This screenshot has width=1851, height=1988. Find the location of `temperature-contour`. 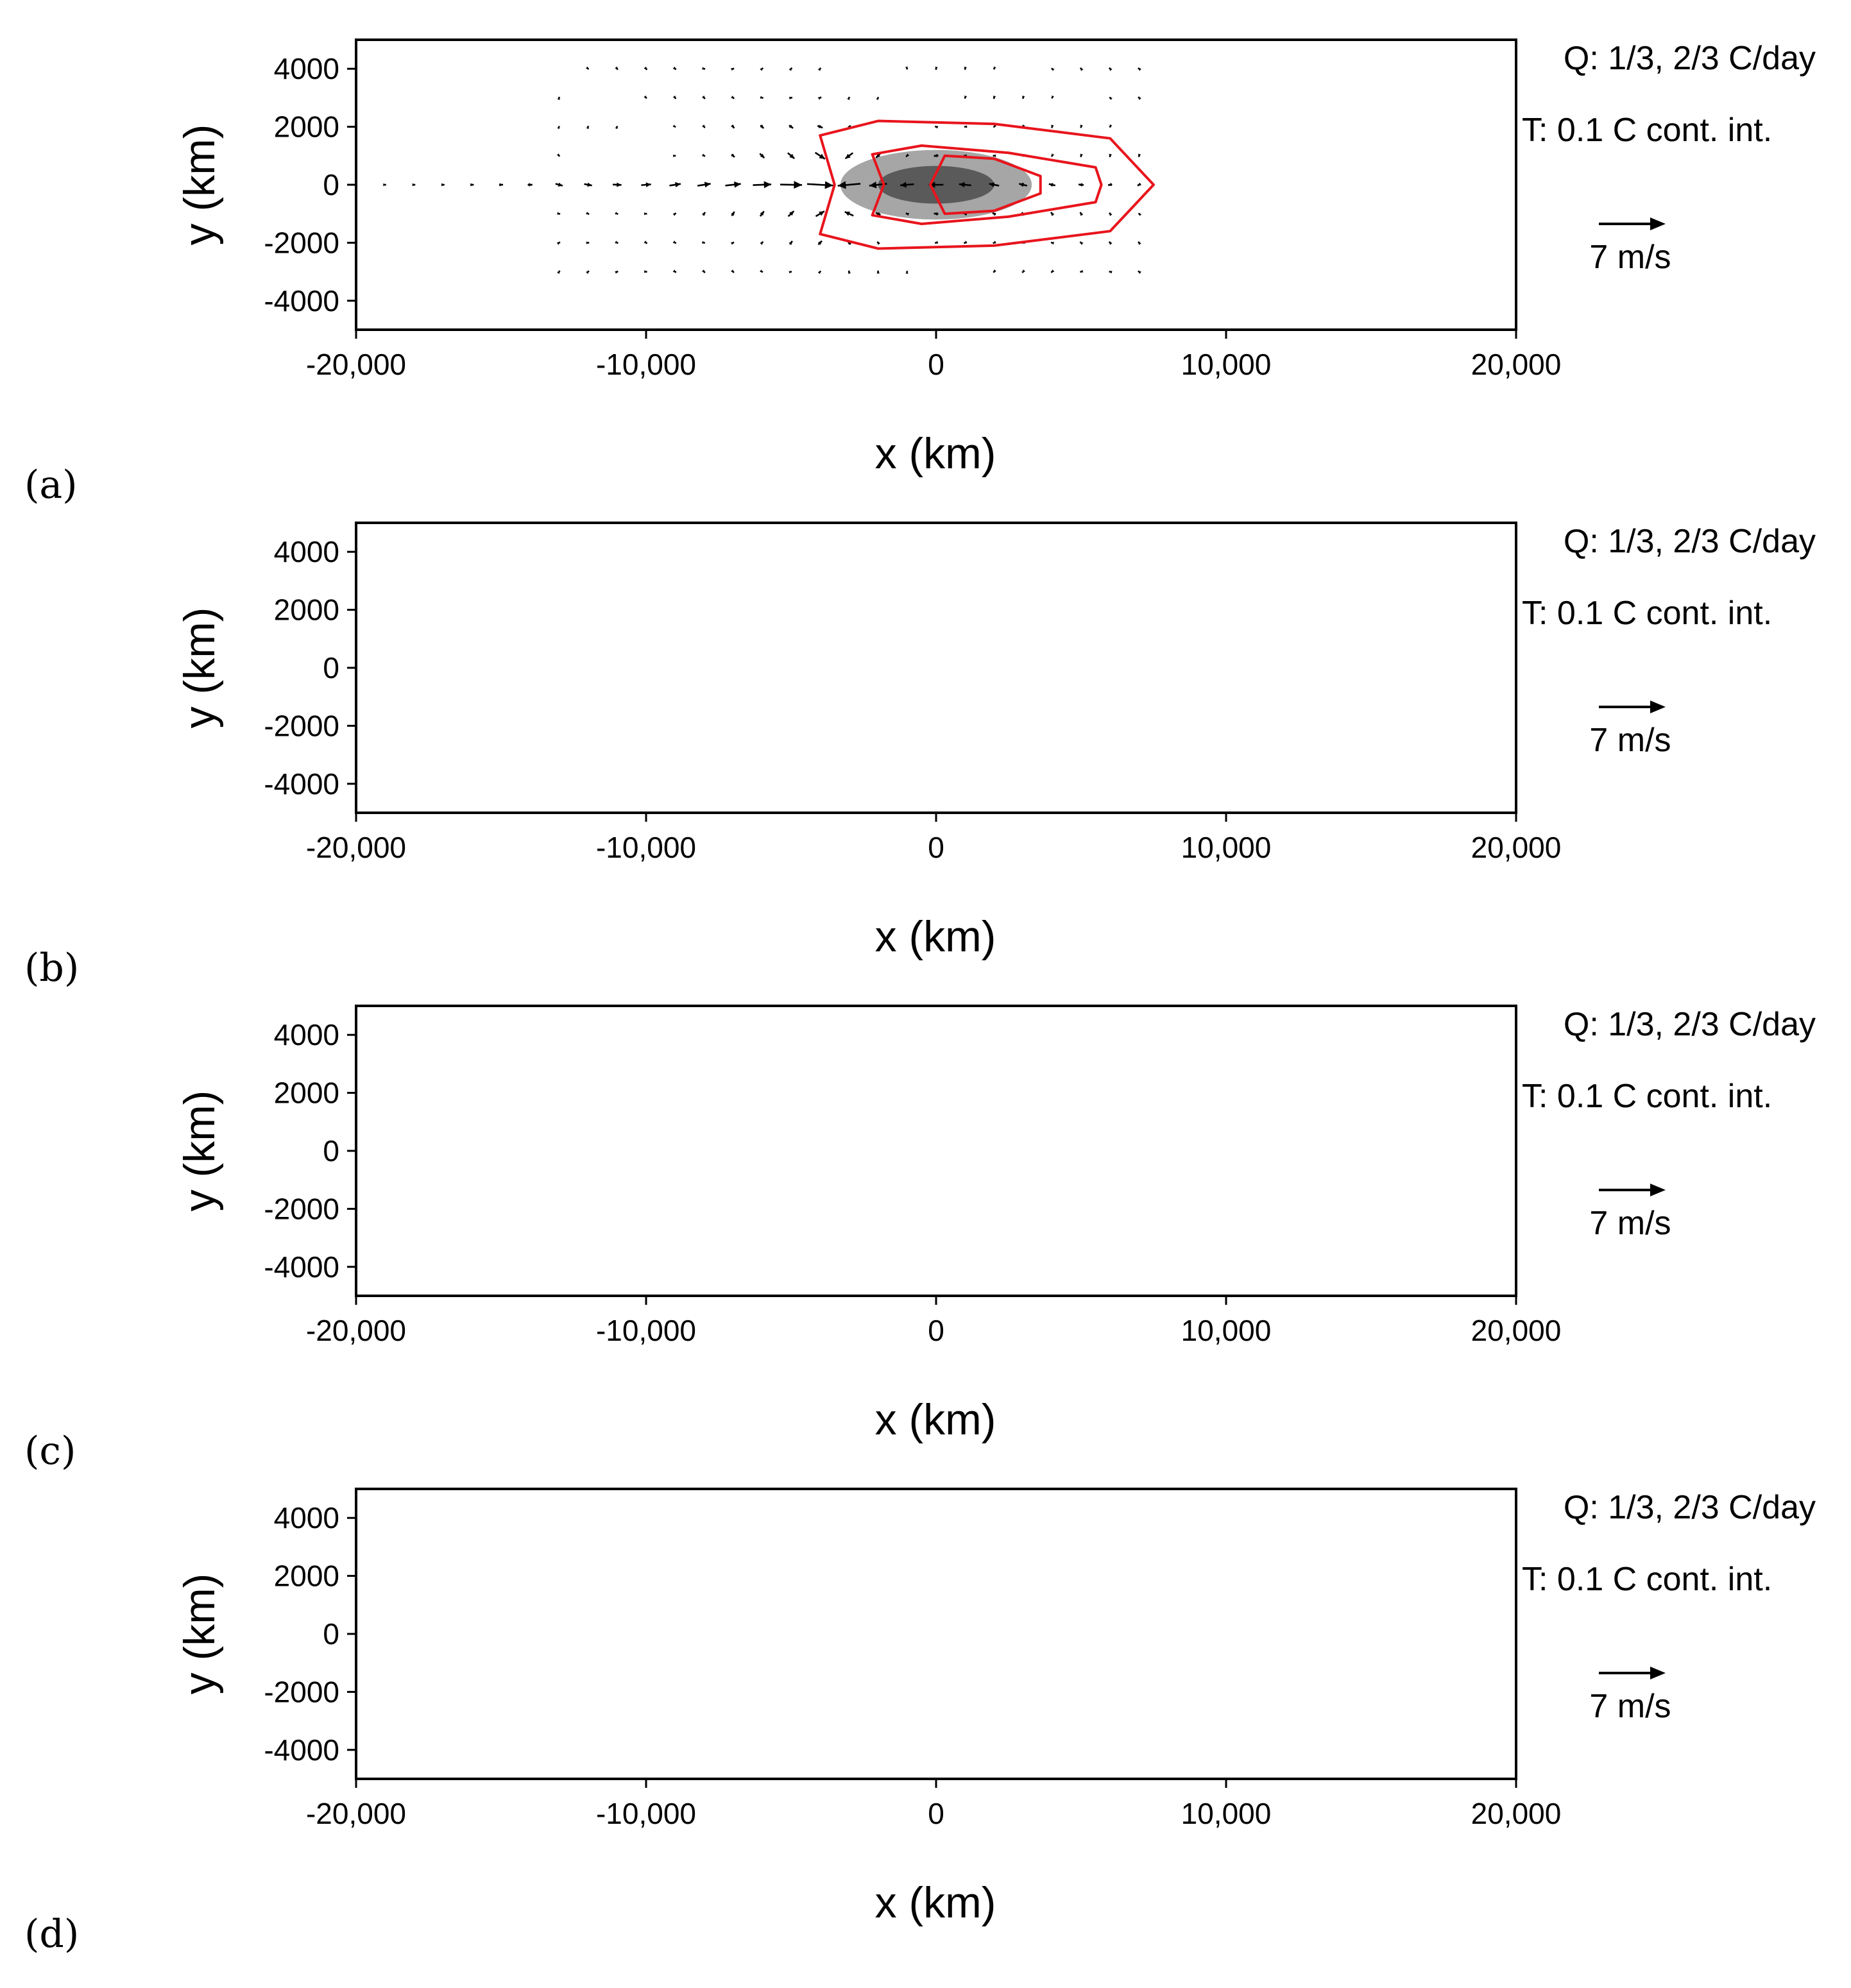

temperature-contour is located at coordinates (965, 668).